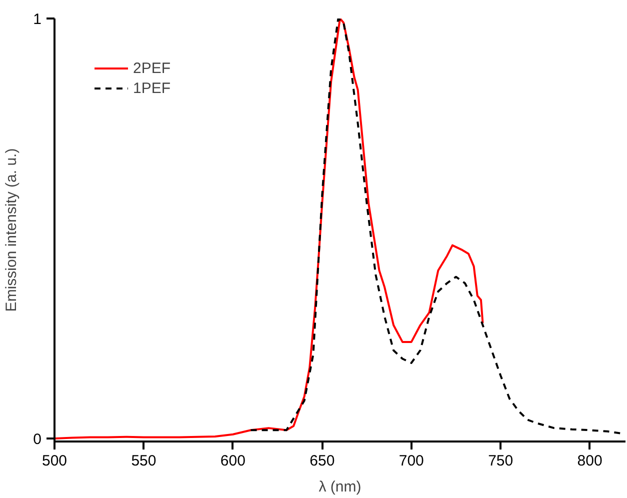  Describe the element at coordinates (233, 461) in the screenshot. I see `x-tick-label: 600` at that location.